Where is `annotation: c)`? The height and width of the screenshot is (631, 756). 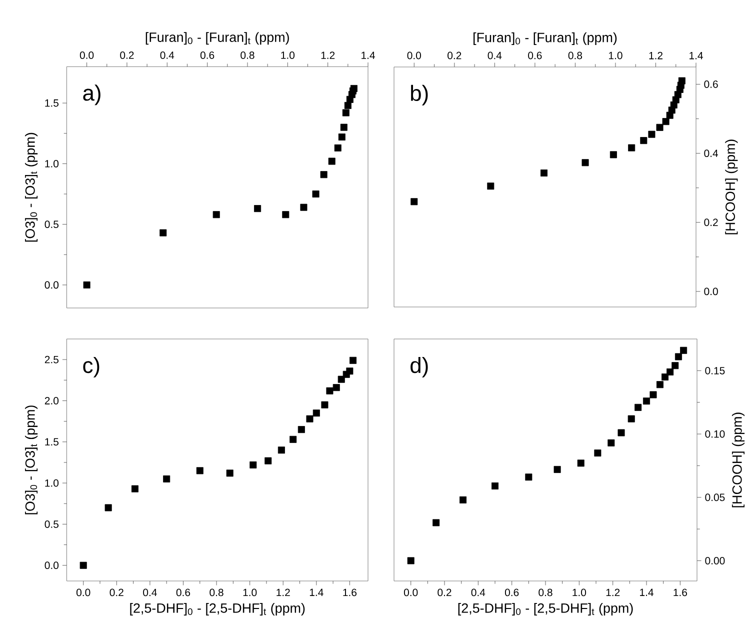 annotation: c) is located at coordinates (91, 367).